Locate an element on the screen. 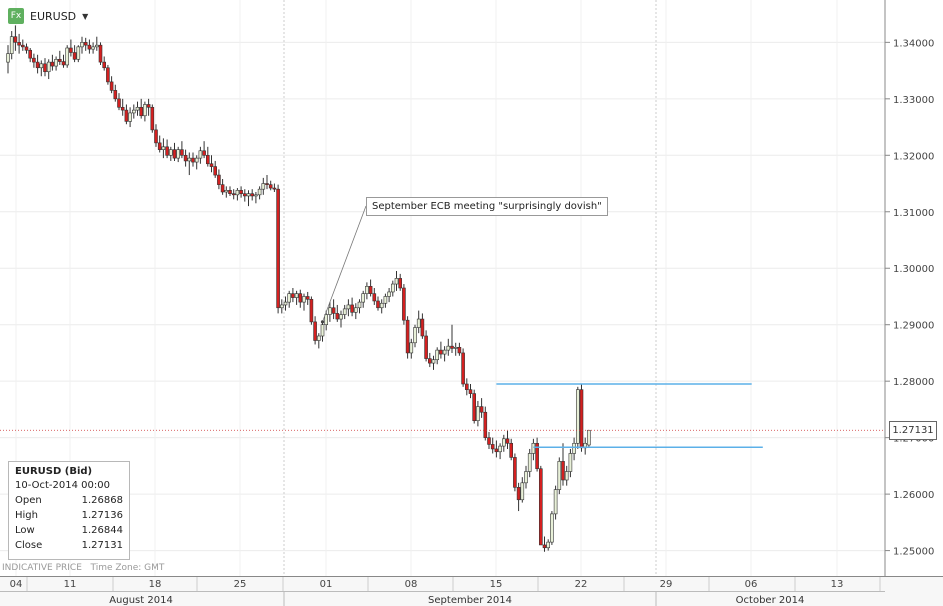 This screenshot has height=606, width=943. y-tick-label: 1.34000 is located at coordinates (913, 43).